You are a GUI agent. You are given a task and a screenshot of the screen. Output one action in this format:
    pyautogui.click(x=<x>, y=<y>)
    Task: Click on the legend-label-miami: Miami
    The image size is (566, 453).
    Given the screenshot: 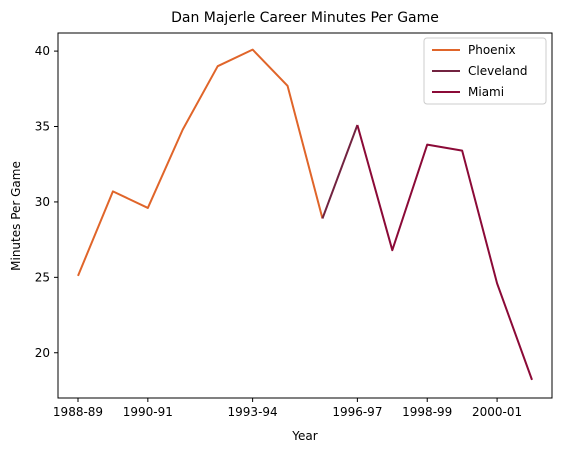 What is the action you would take?
    pyautogui.click(x=486, y=92)
    